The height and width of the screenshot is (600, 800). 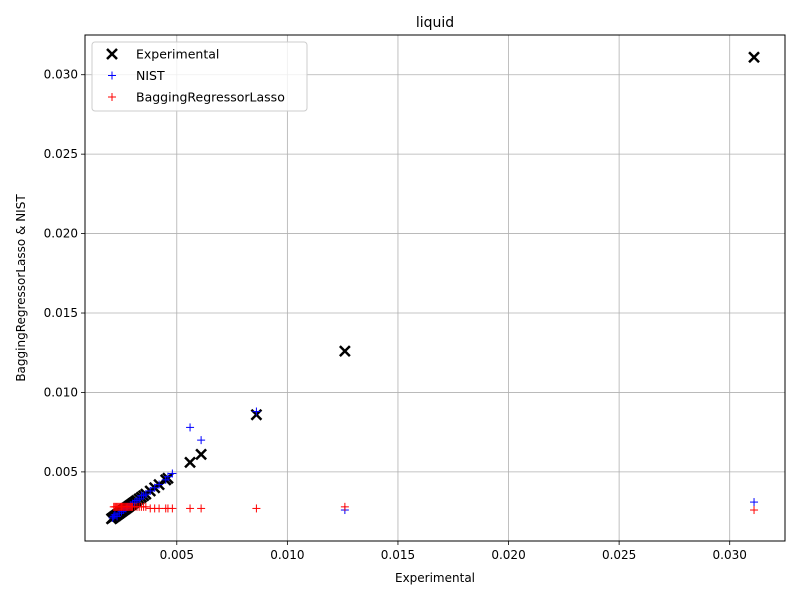 I want to click on series-baggingregressorlasso, so click(x=434, y=508).